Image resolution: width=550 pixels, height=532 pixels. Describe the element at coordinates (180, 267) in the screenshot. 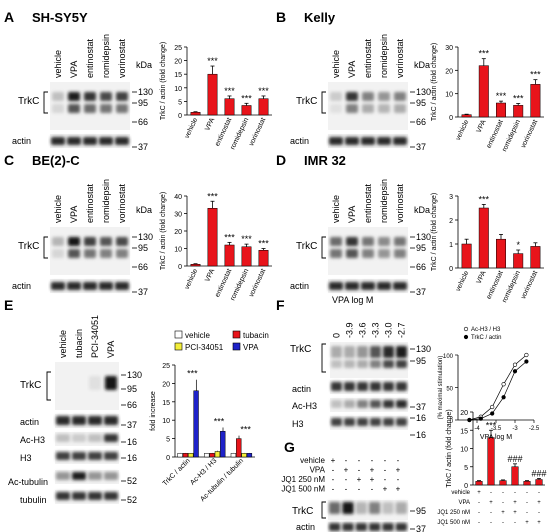

I see `y-tick-label: 0` at that location.